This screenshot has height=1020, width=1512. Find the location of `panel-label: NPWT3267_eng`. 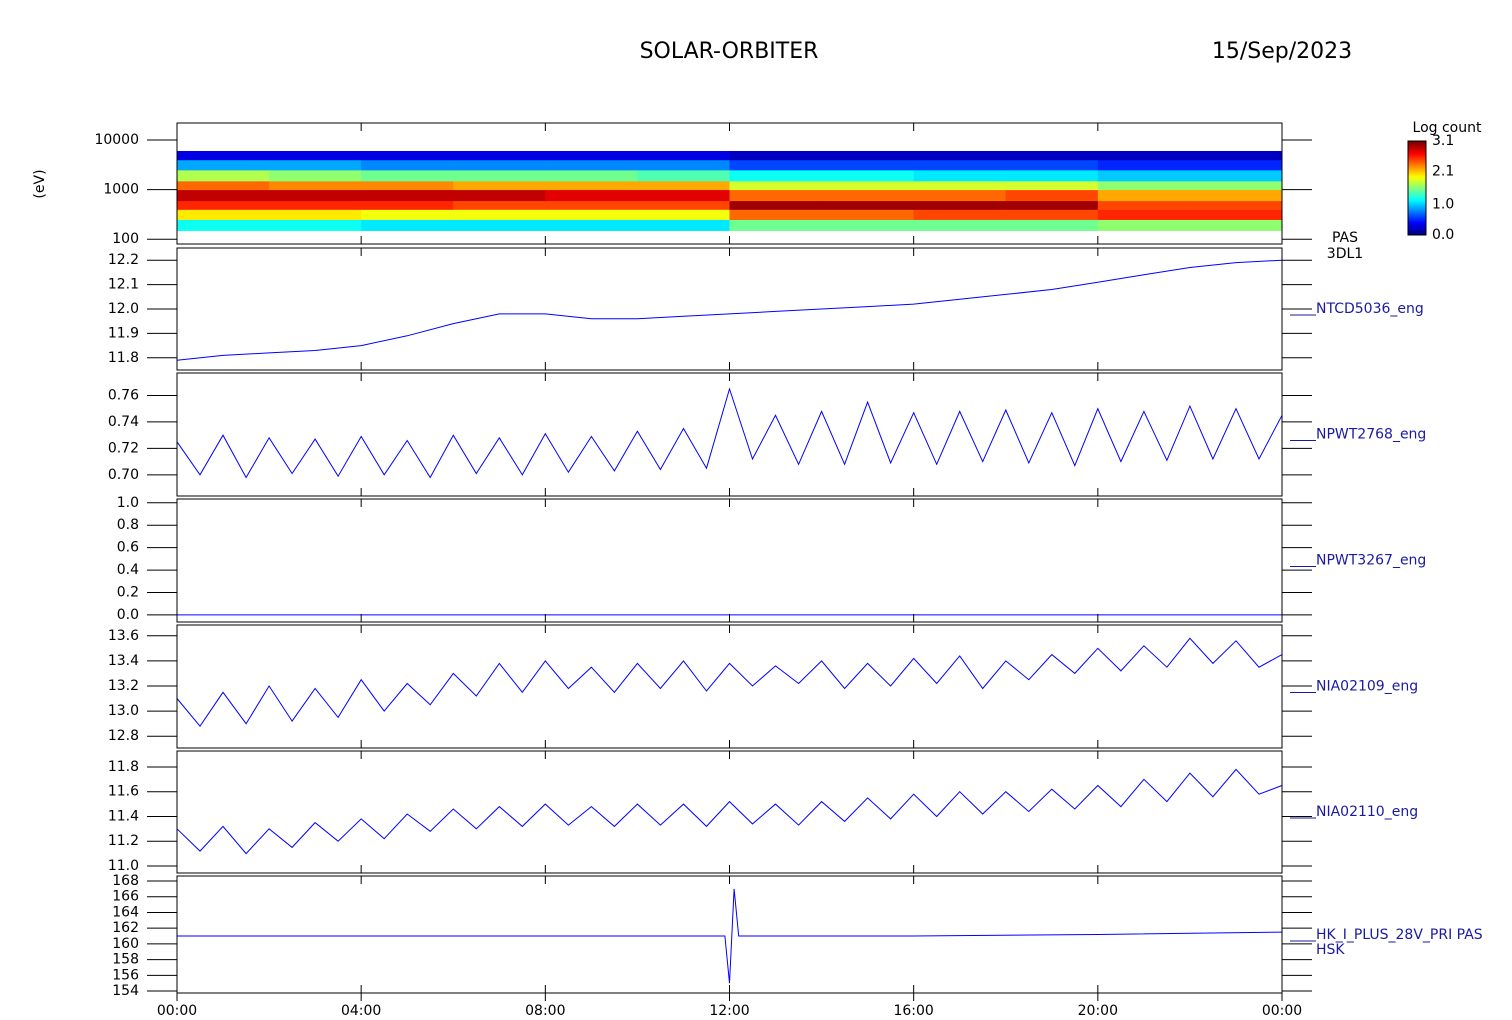

panel-label: NPWT3267_eng is located at coordinates (1371, 561).